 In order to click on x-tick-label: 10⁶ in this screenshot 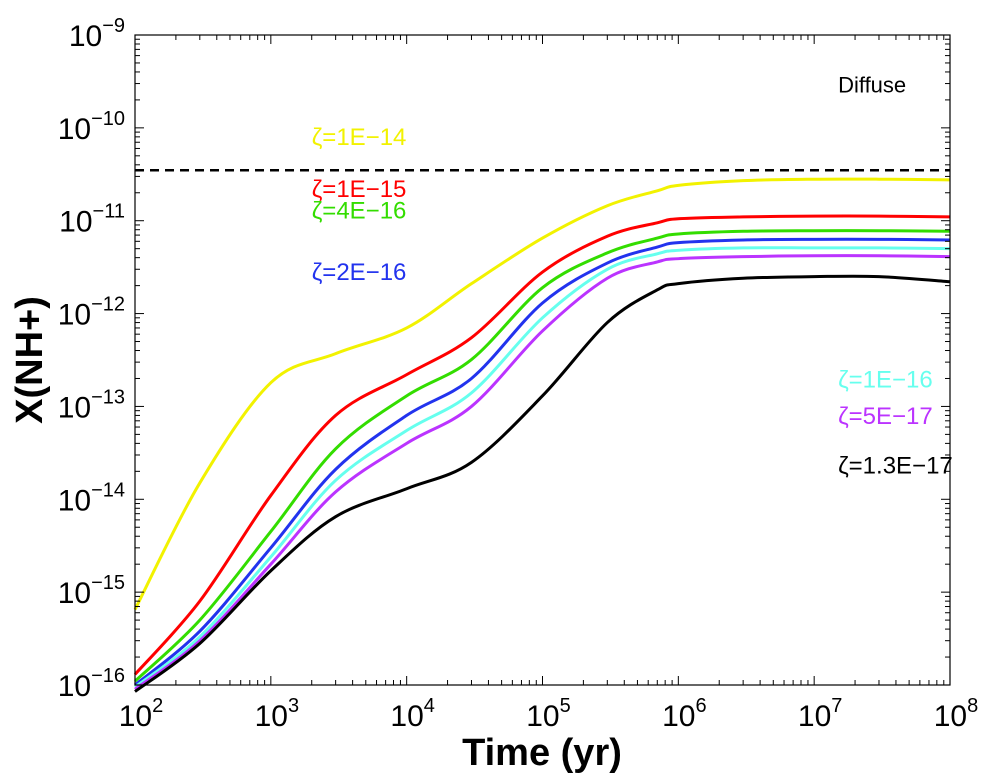, I will do `click(684, 714)`.